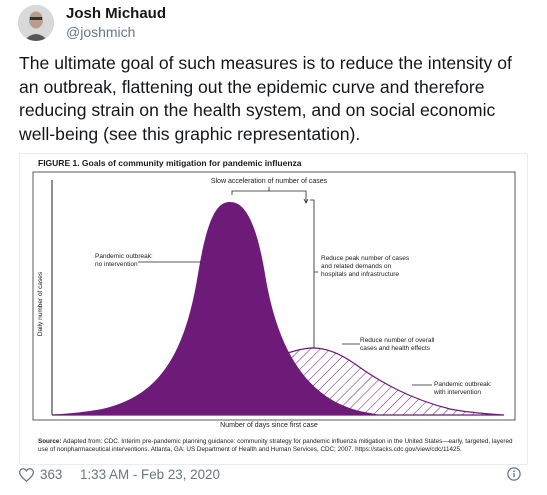  Describe the element at coordinates (150, 474) in the screenshot. I see `tweet-timestamp: 1:33 AM - Feb 23, 2020` at that location.